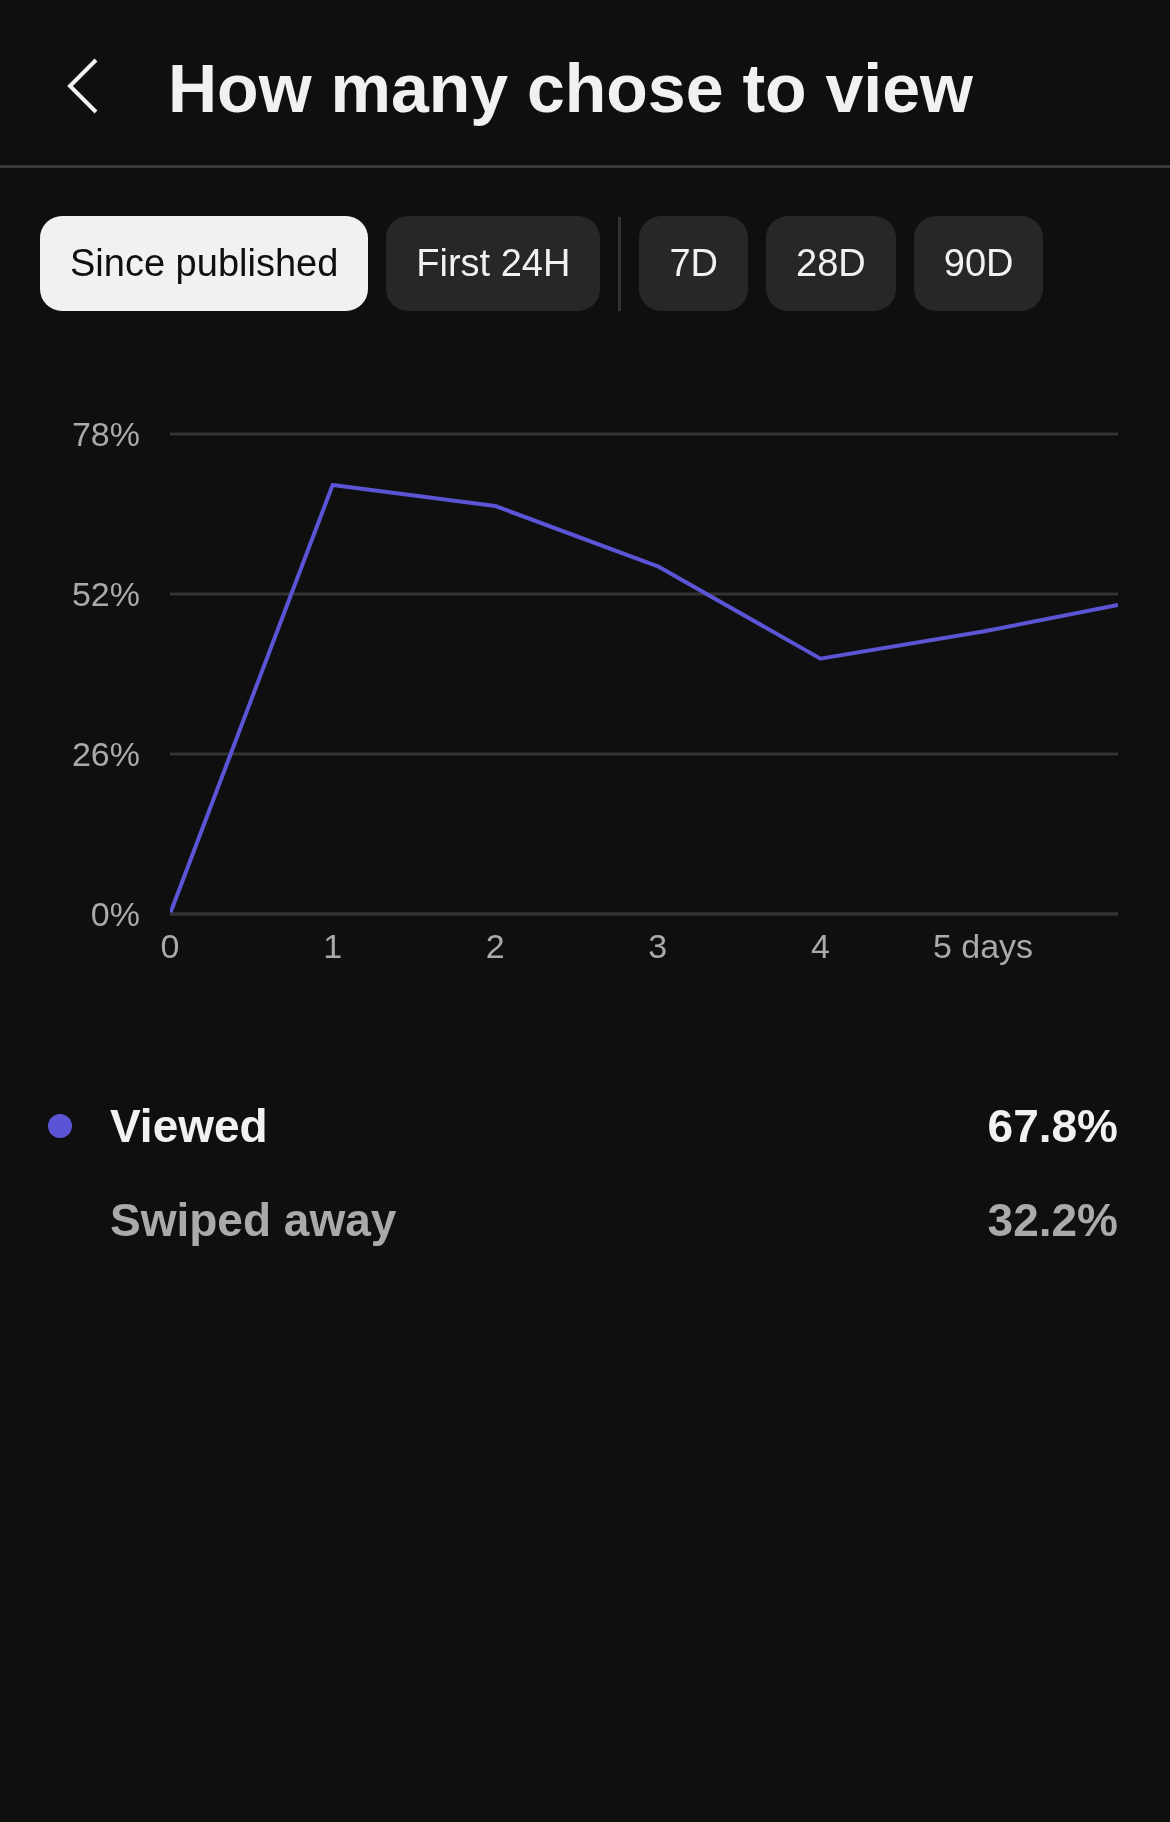 The image size is (1170, 1822). I want to click on text: 32.2%, so click(1052, 1220).